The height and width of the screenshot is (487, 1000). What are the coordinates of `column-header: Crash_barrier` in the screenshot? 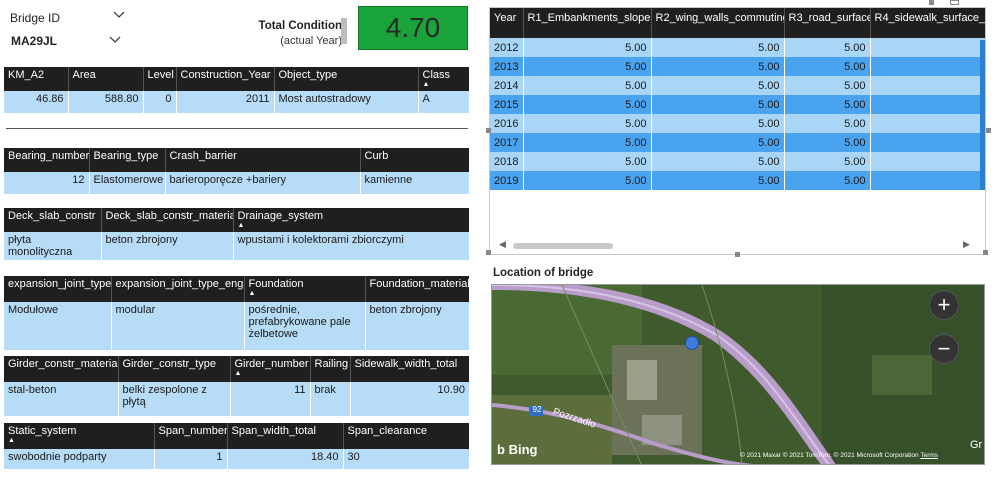 It's located at (263, 160).